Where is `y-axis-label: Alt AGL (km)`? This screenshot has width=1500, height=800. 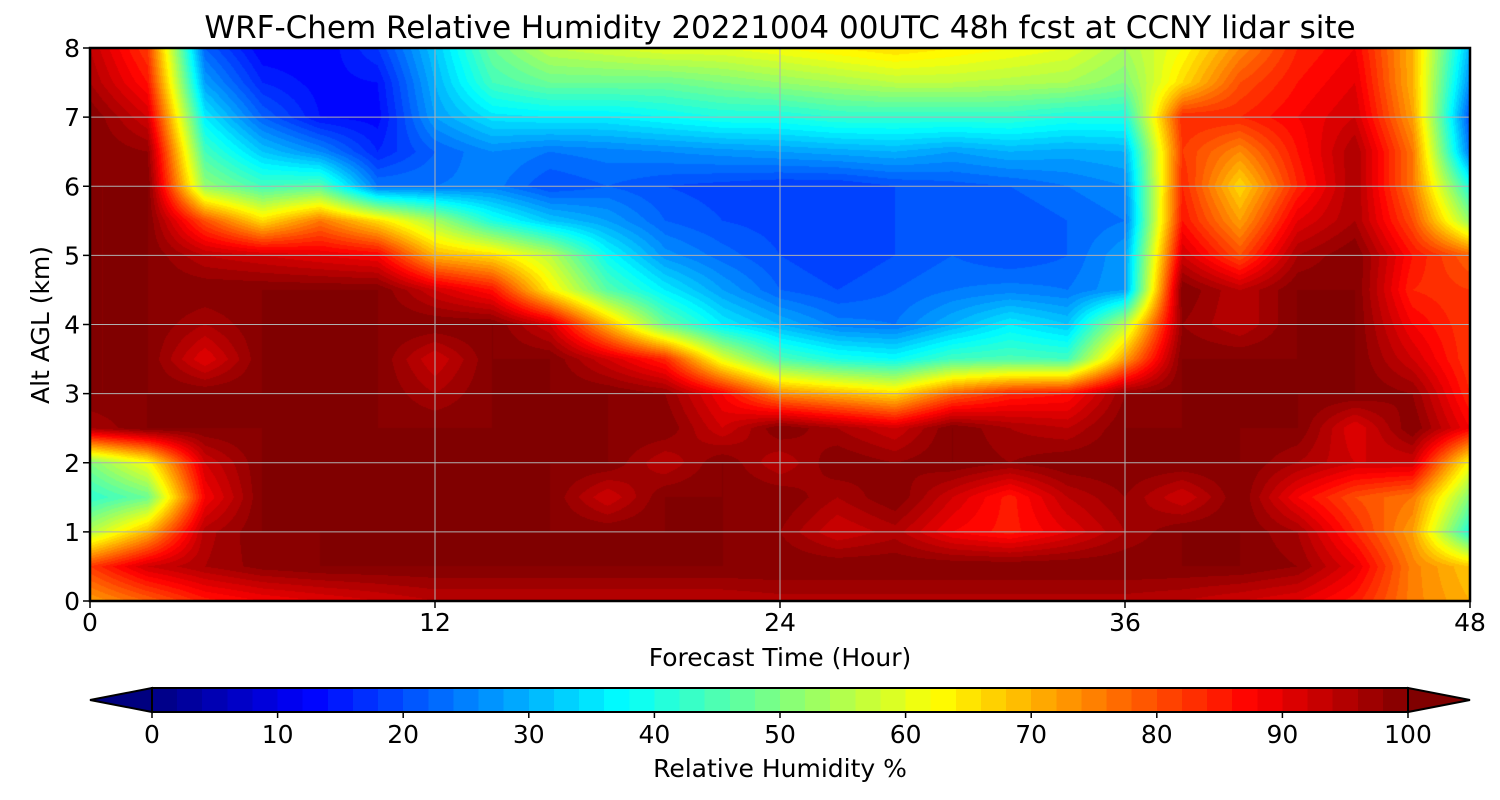 y-axis-label: Alt AGL (km) is located at coordinates (40, 325).